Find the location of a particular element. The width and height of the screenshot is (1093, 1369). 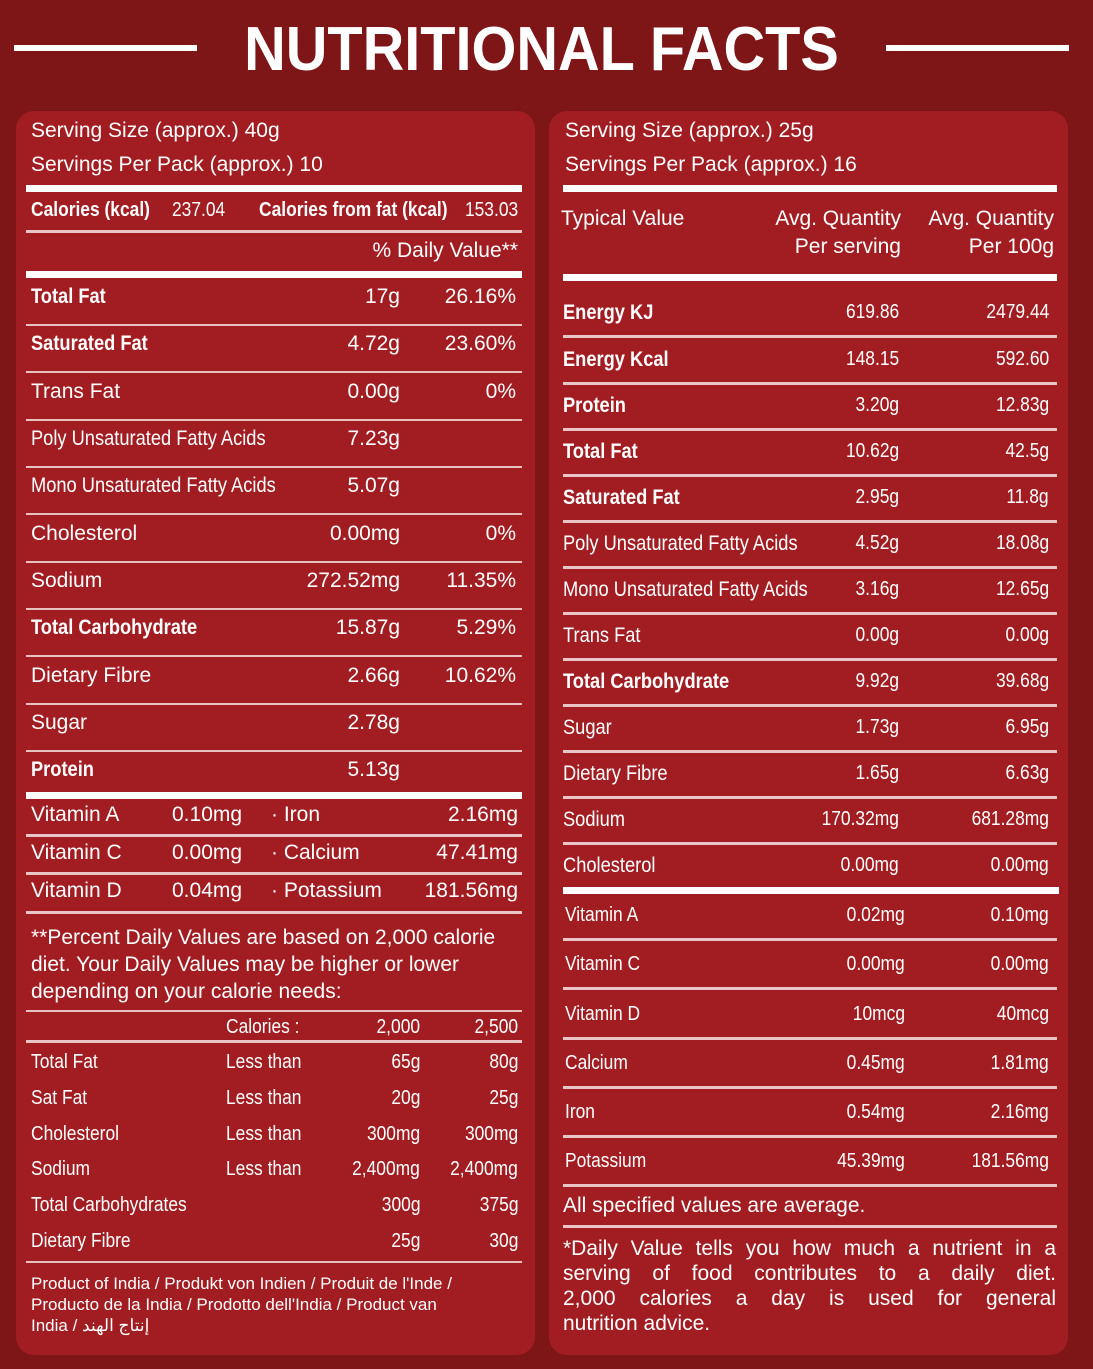

per-serving-value: 0.45mg is located at coordinates (871, 1063).